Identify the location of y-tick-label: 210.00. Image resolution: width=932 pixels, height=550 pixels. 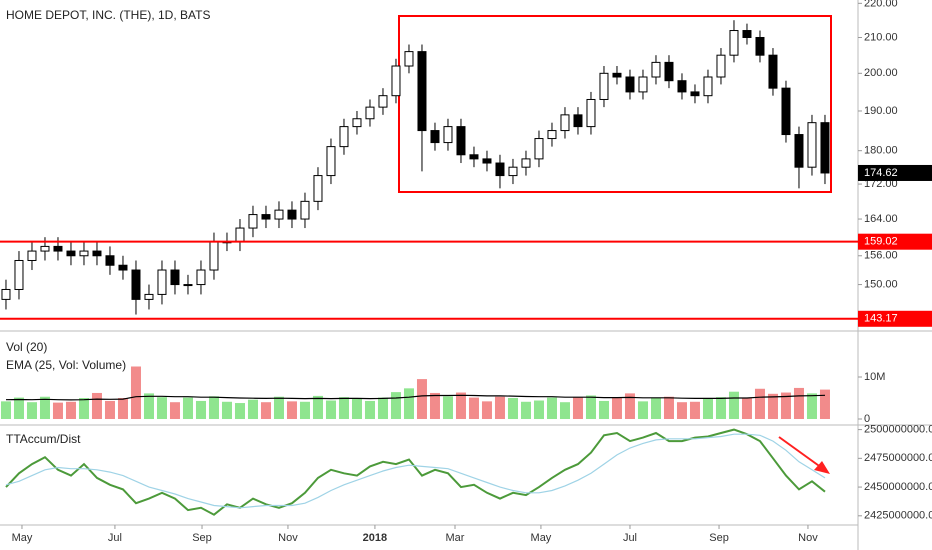
(881, 37).